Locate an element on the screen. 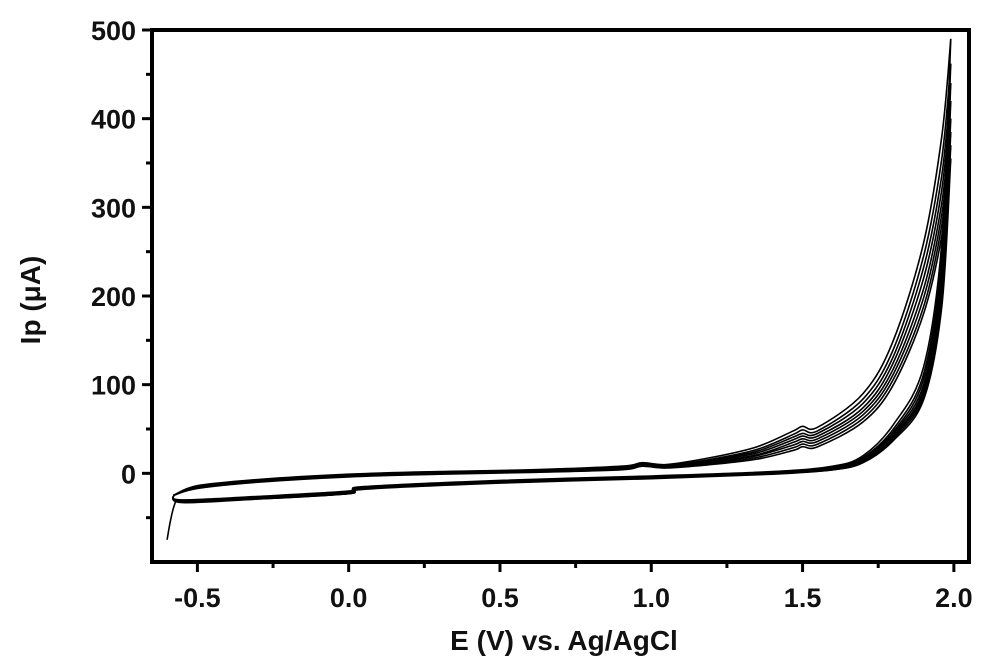 This screenshot has height=662, width=985. y-tick-label: 0 is located at coordinates (128, 474).